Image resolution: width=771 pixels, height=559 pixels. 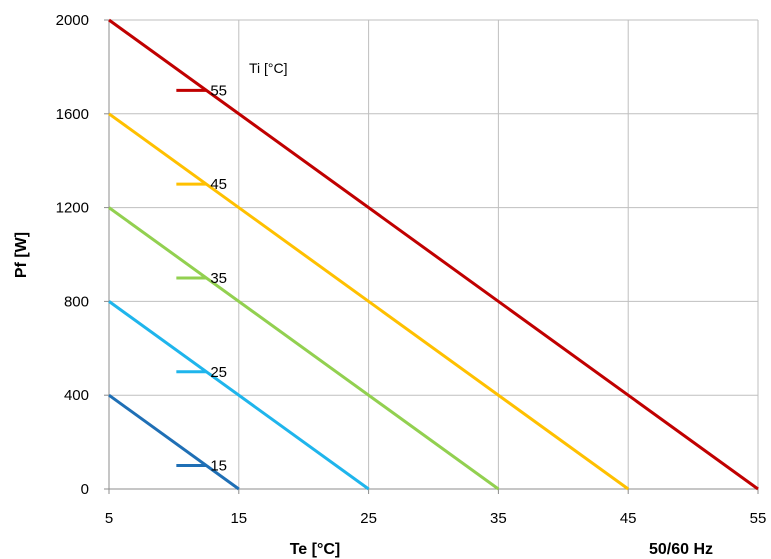 I want to click on series-label-25: 25, so click(x=218, y=372).